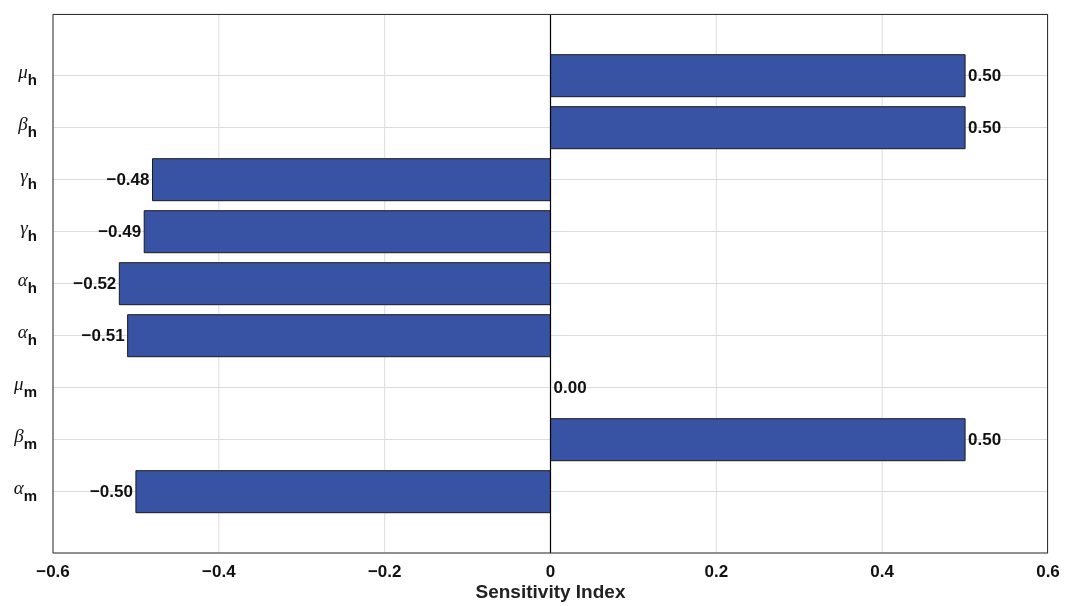  I want to click on y-tick-label: β$_{m}$, so click(25, 438).